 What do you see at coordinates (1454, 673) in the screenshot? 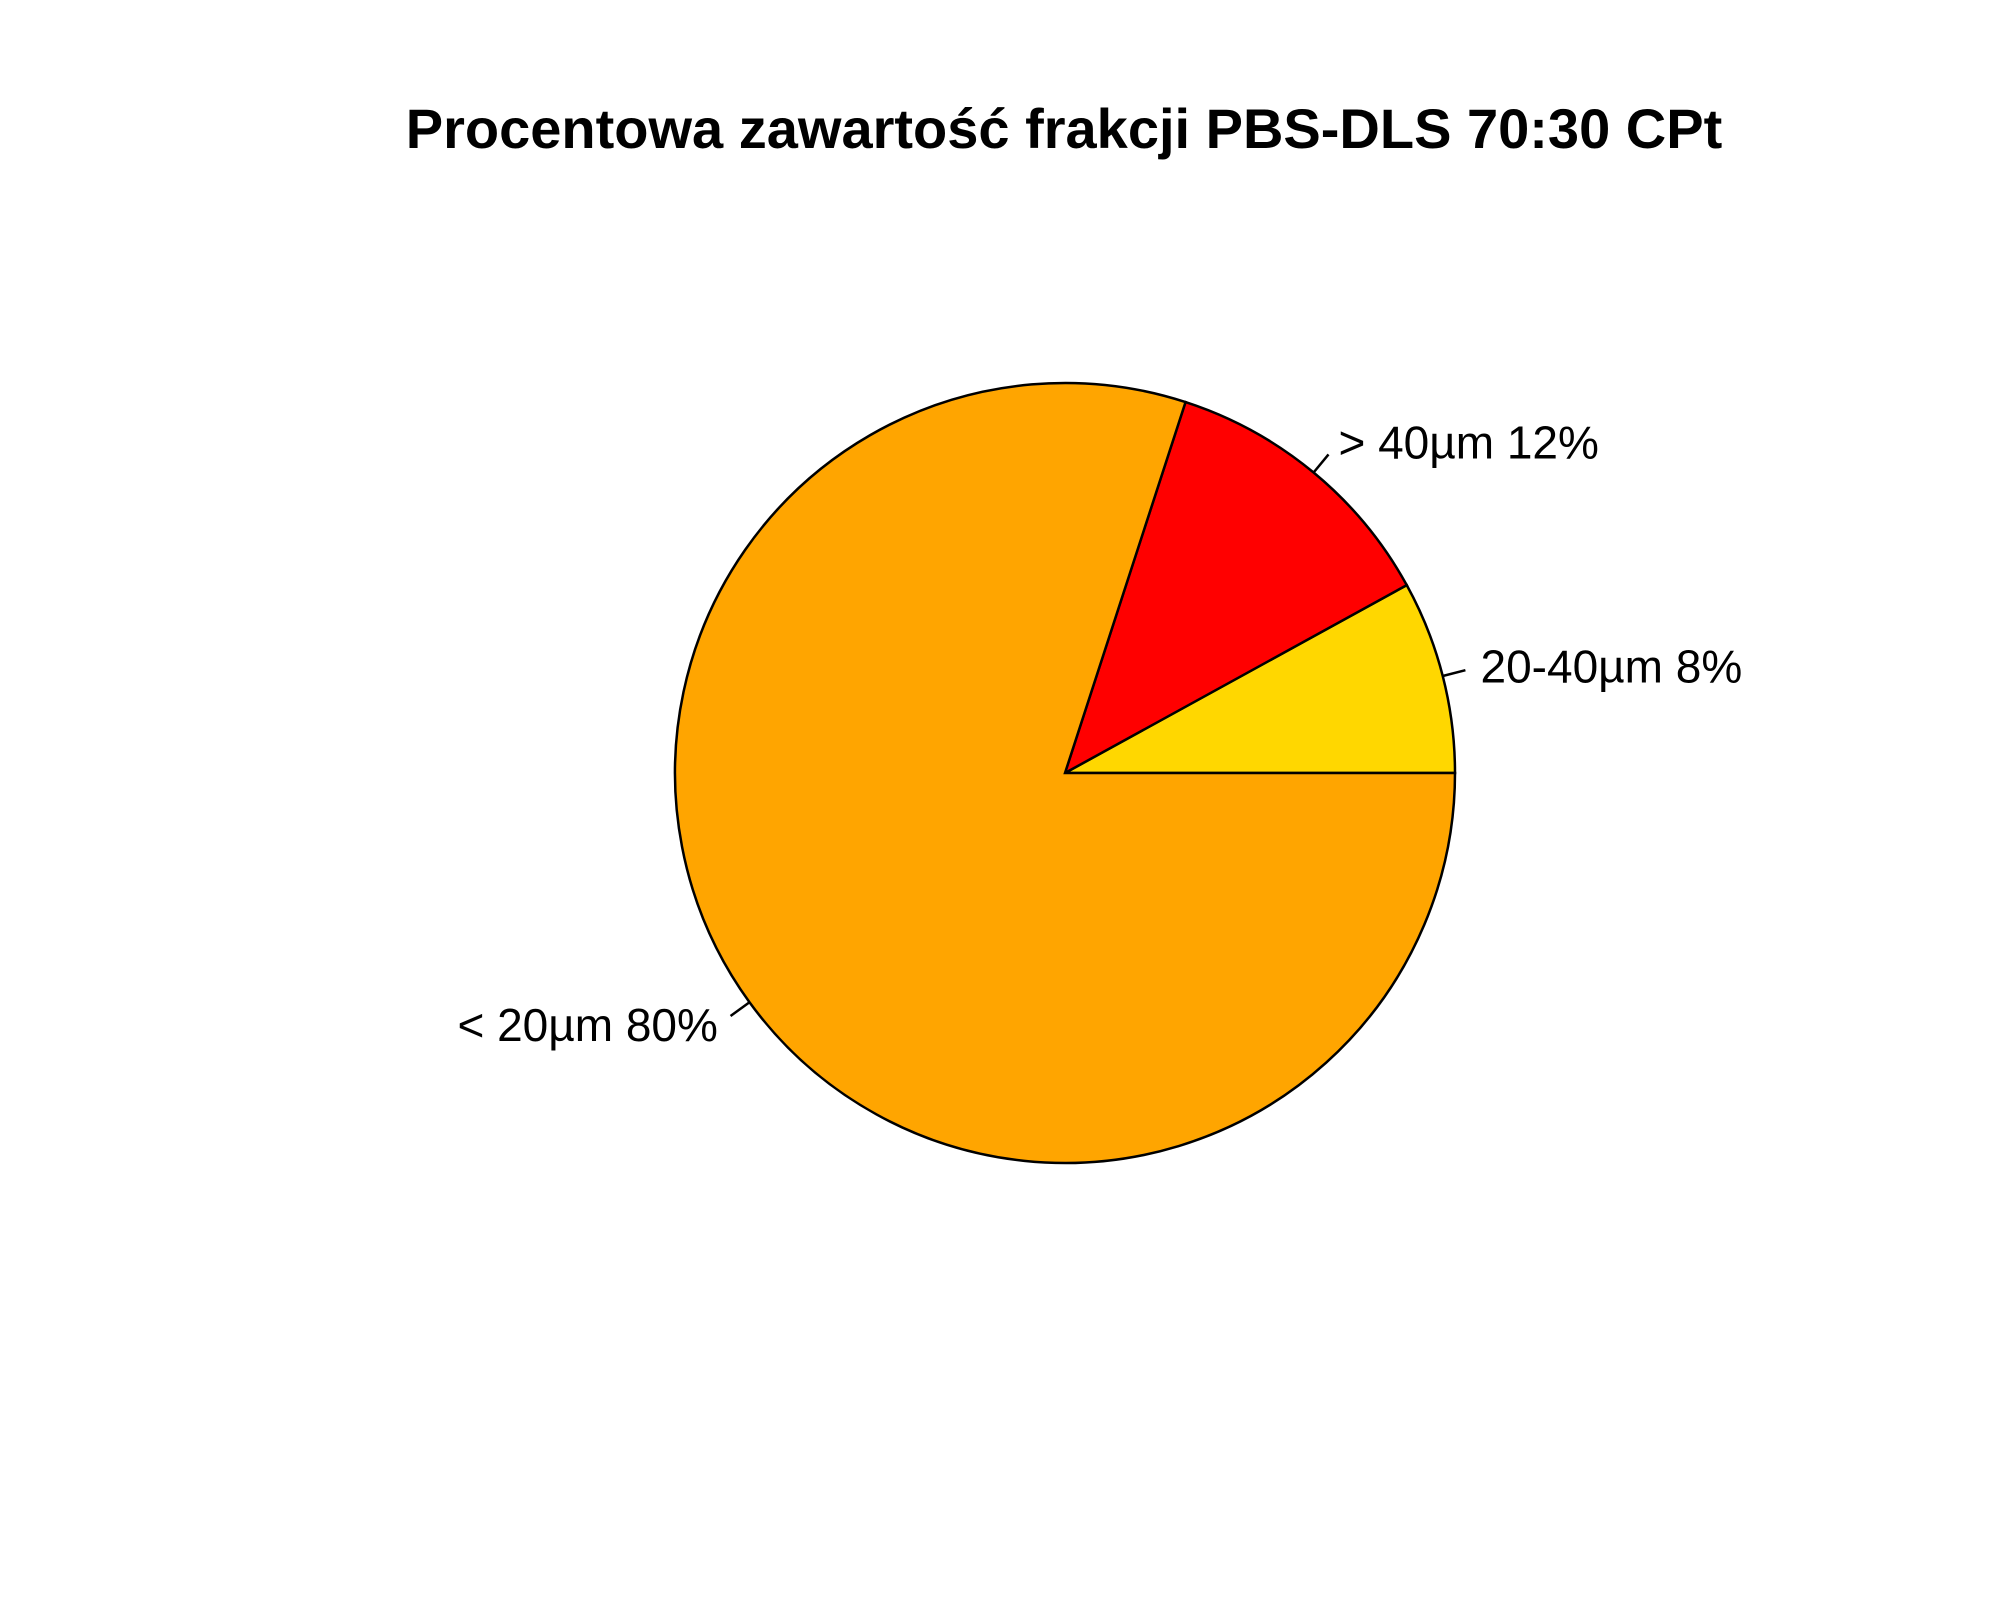
I see `leader-line-20-40-m` at bounding box center [1454, 673].